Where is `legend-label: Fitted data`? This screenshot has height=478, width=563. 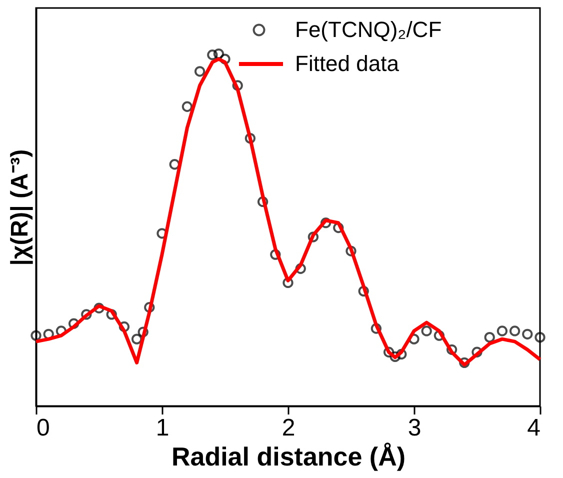
legend-label: Fitted data is located at coordinates (347, 63).